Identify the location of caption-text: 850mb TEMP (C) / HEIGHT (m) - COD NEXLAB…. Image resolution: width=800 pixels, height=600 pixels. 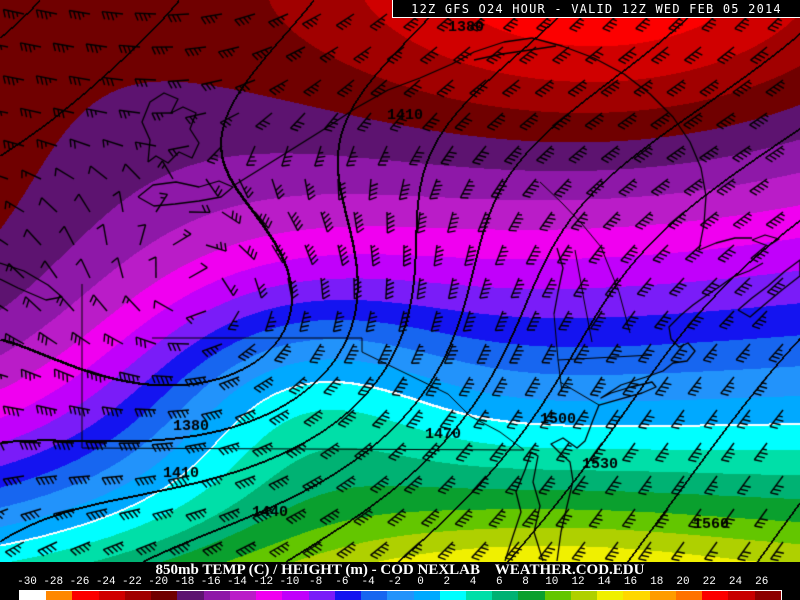
(400, 570).